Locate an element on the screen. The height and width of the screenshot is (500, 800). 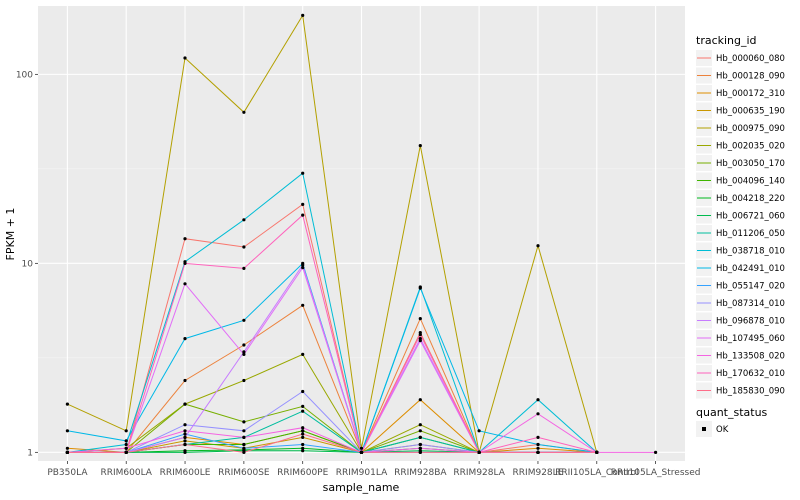
legend-label: Hb_000172_310 is located at coordinates (750, 94).